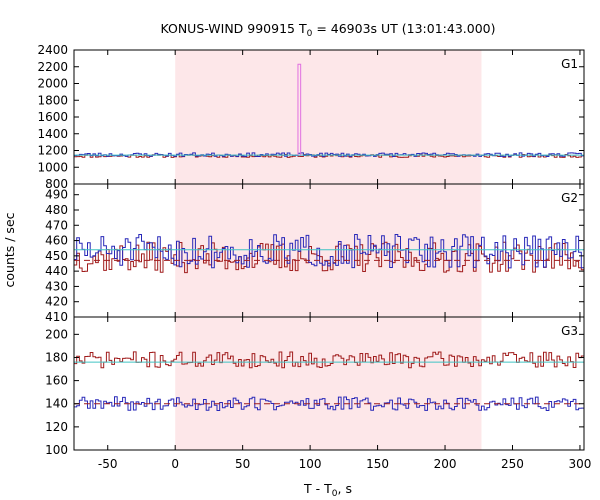 The image size is (600, 500). What do you see at coordinates (56, 381) in the screenshot?
I see `y-tick-label: 160` at bounding box center [56, 381].